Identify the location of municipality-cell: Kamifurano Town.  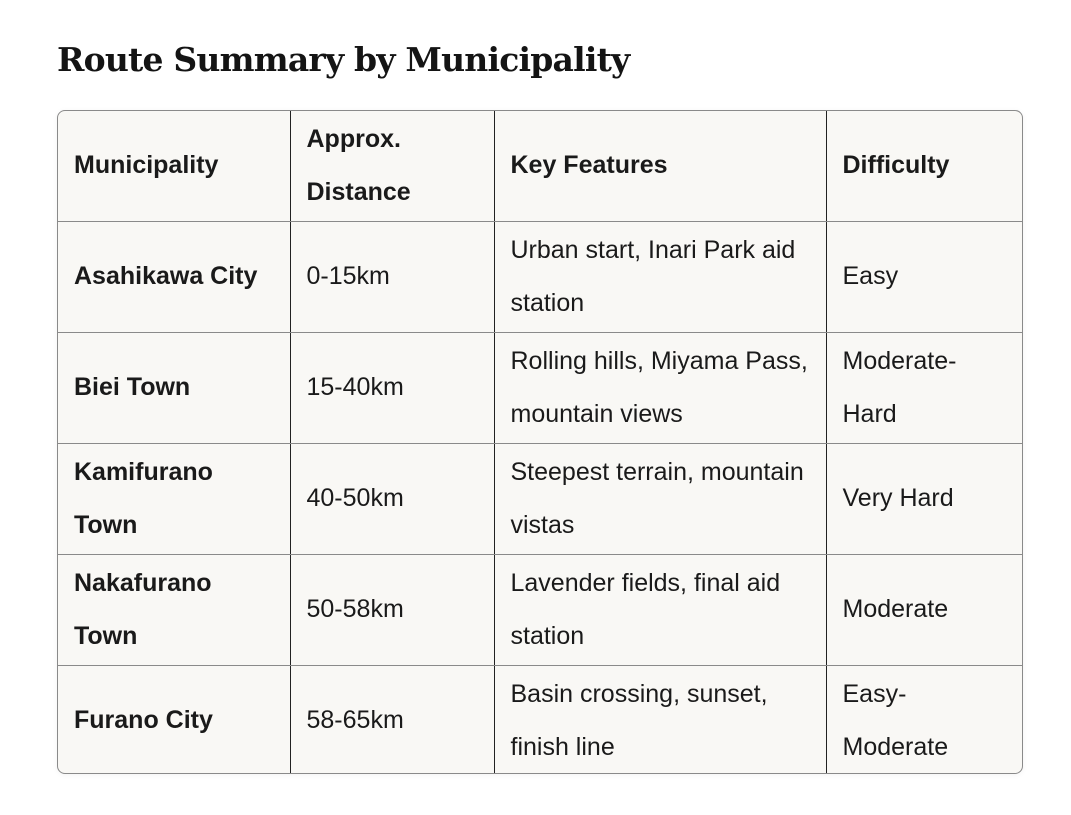
(174, 499).